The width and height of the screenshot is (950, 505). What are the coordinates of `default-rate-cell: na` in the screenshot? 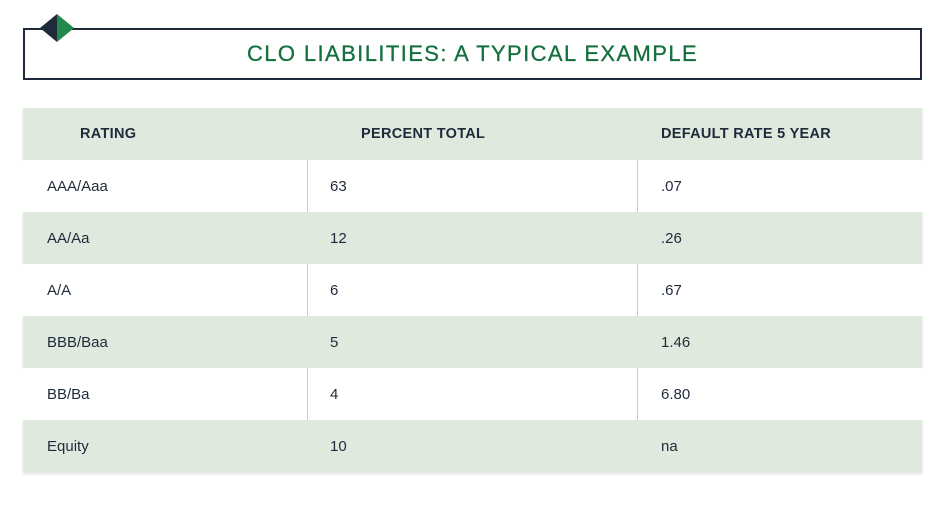 It's located at (669, 446).